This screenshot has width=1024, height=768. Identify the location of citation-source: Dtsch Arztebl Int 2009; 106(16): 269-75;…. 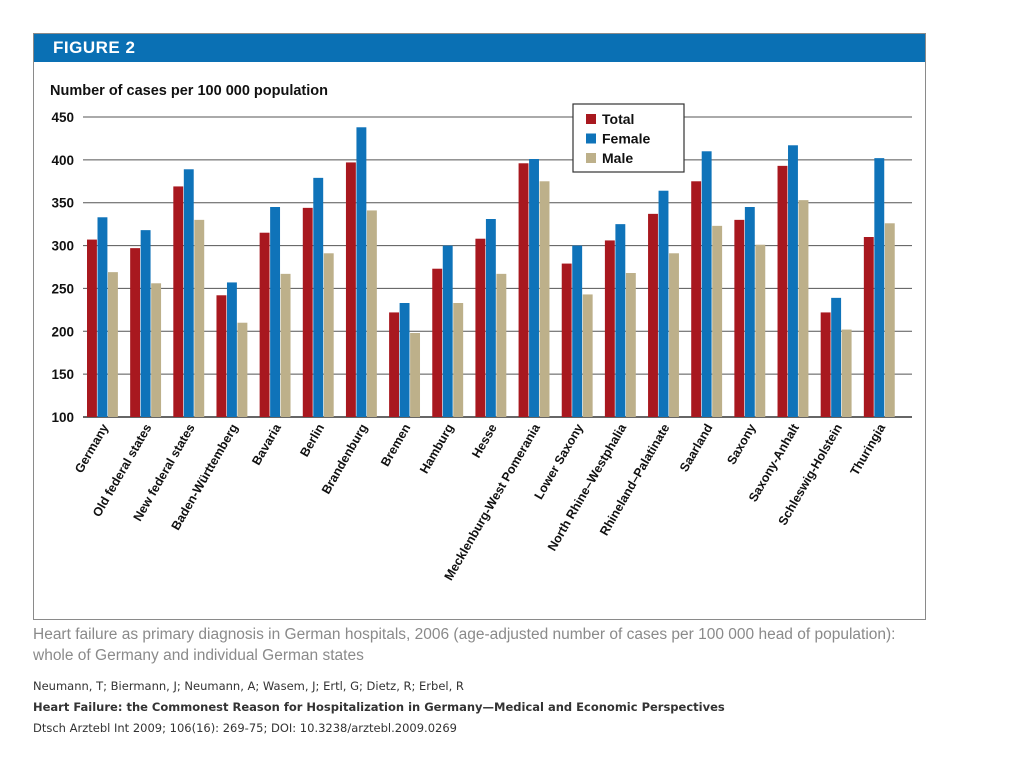
(245, 728).